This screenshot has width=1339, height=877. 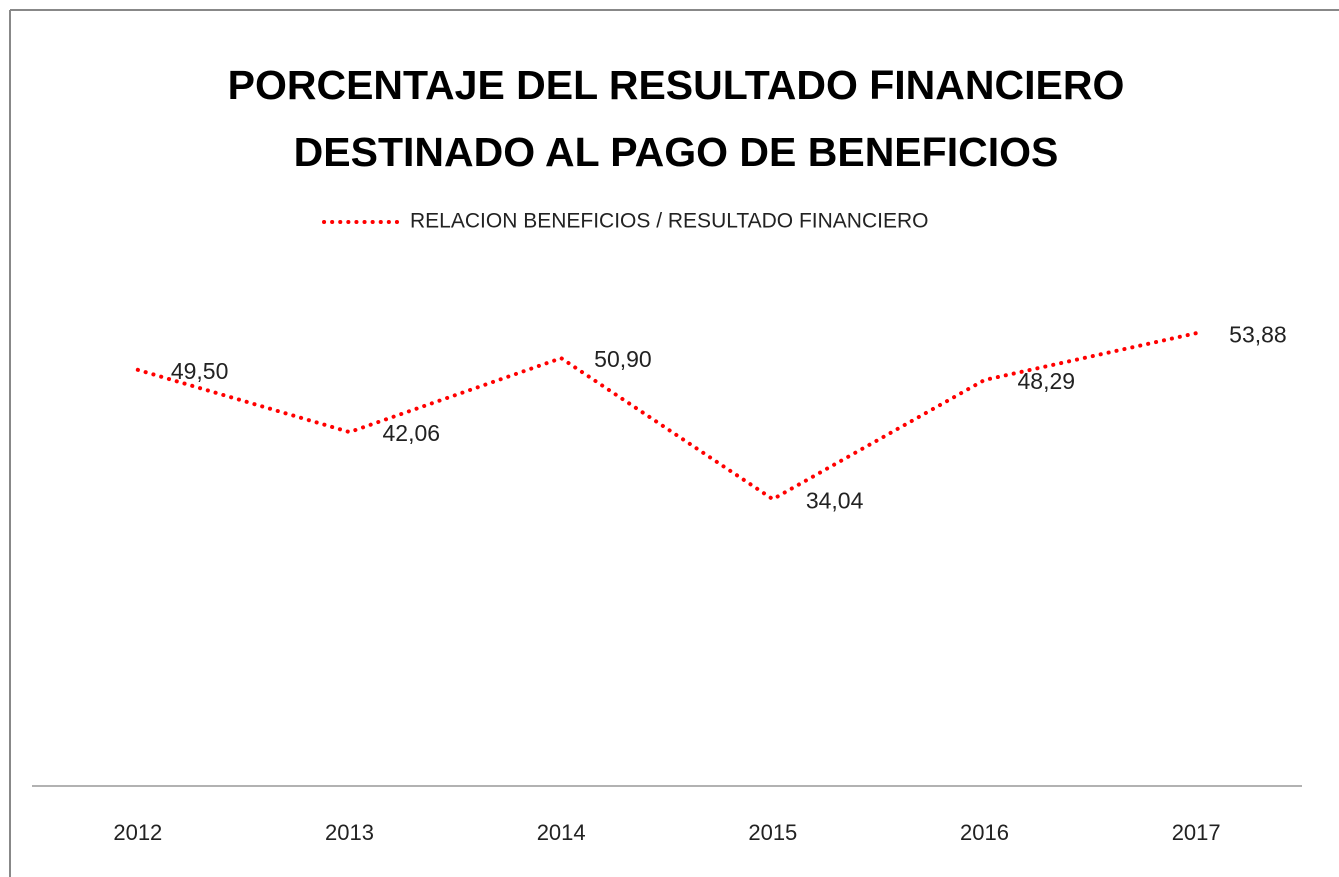 I want to click on x-tick-label: 2017, so click(x=1196, y=832).